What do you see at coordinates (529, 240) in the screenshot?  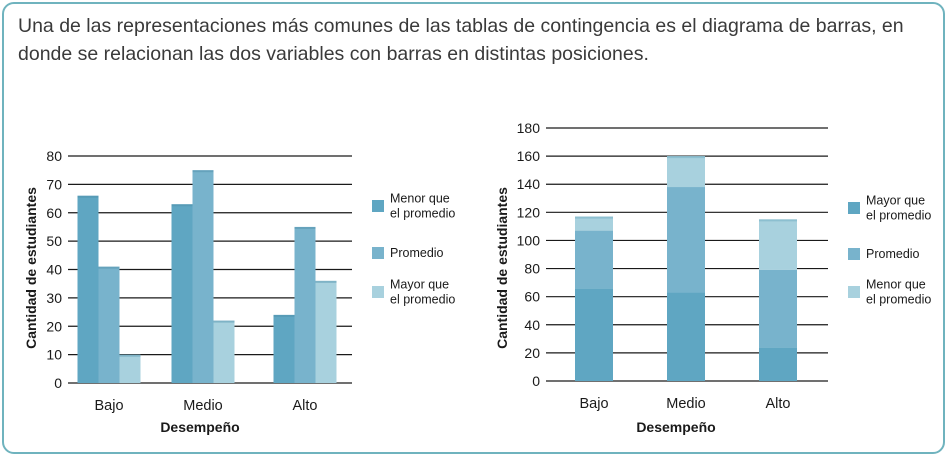 I see `y-tick-label: 100` at bounding box center [529, 240].